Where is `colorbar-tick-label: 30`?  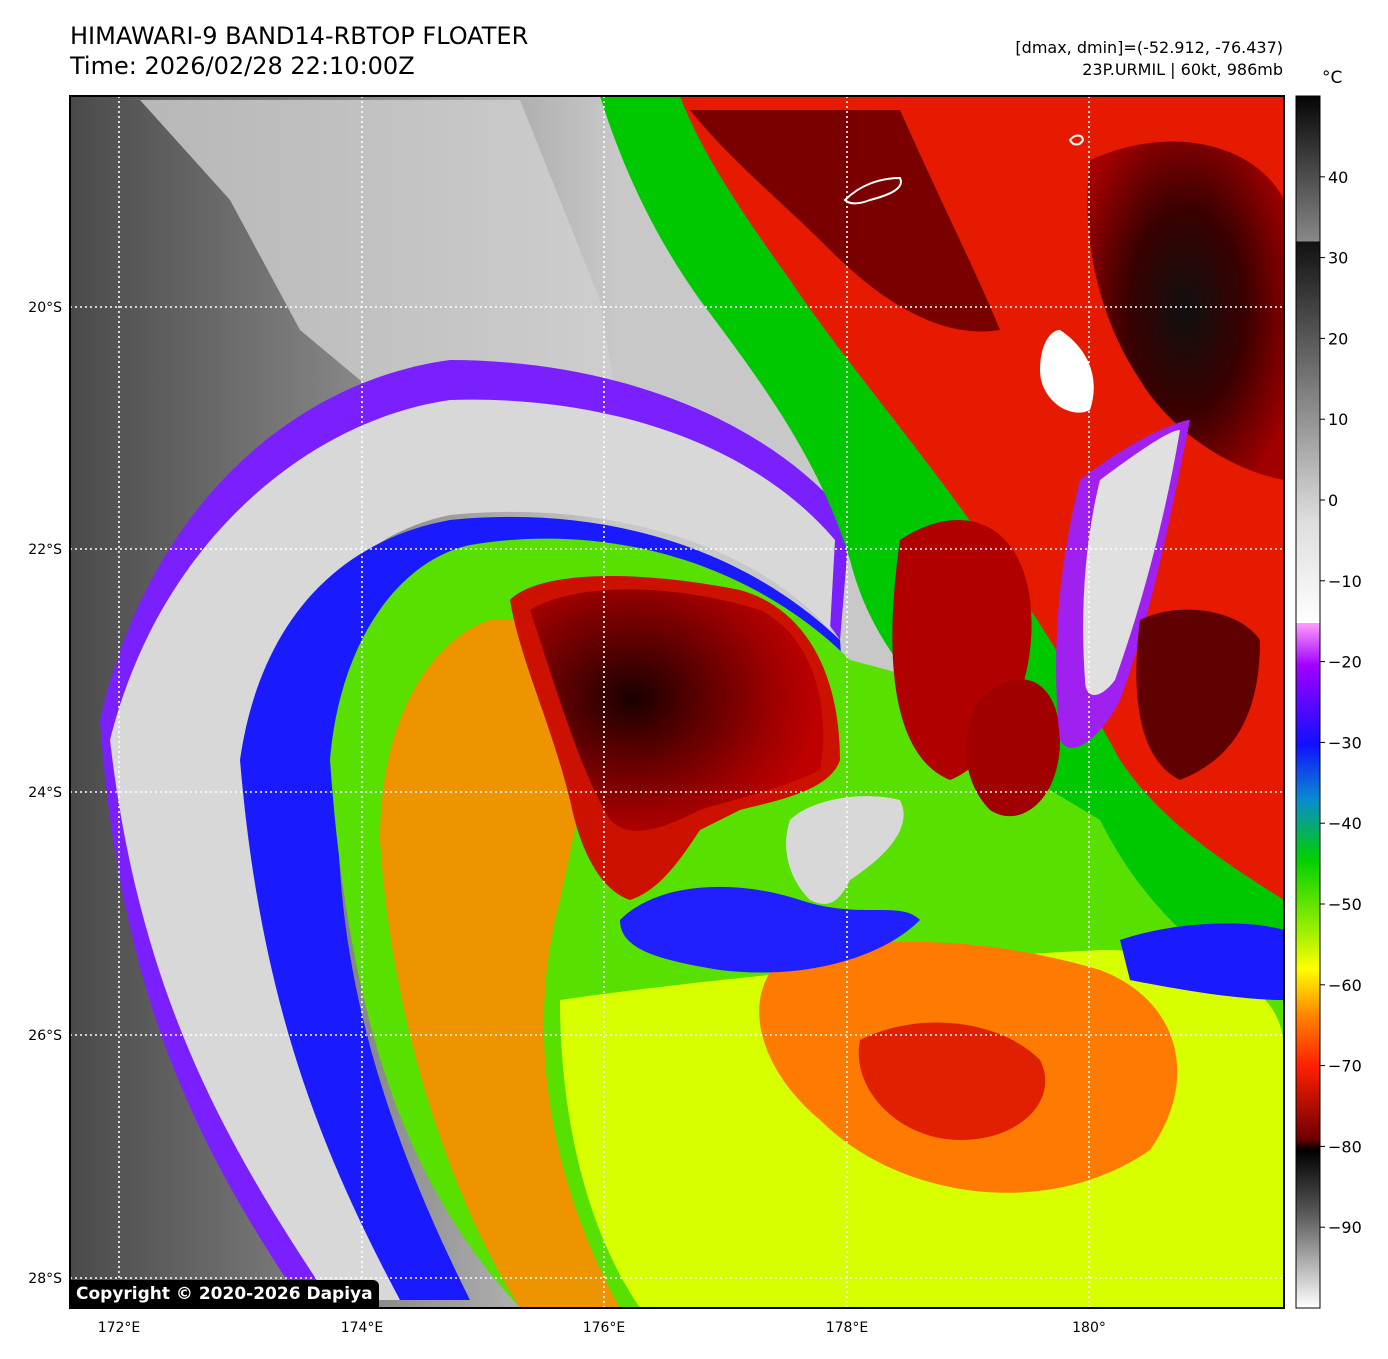
colorbar-tick-label: 30 is located at coordinates (1338, 258).